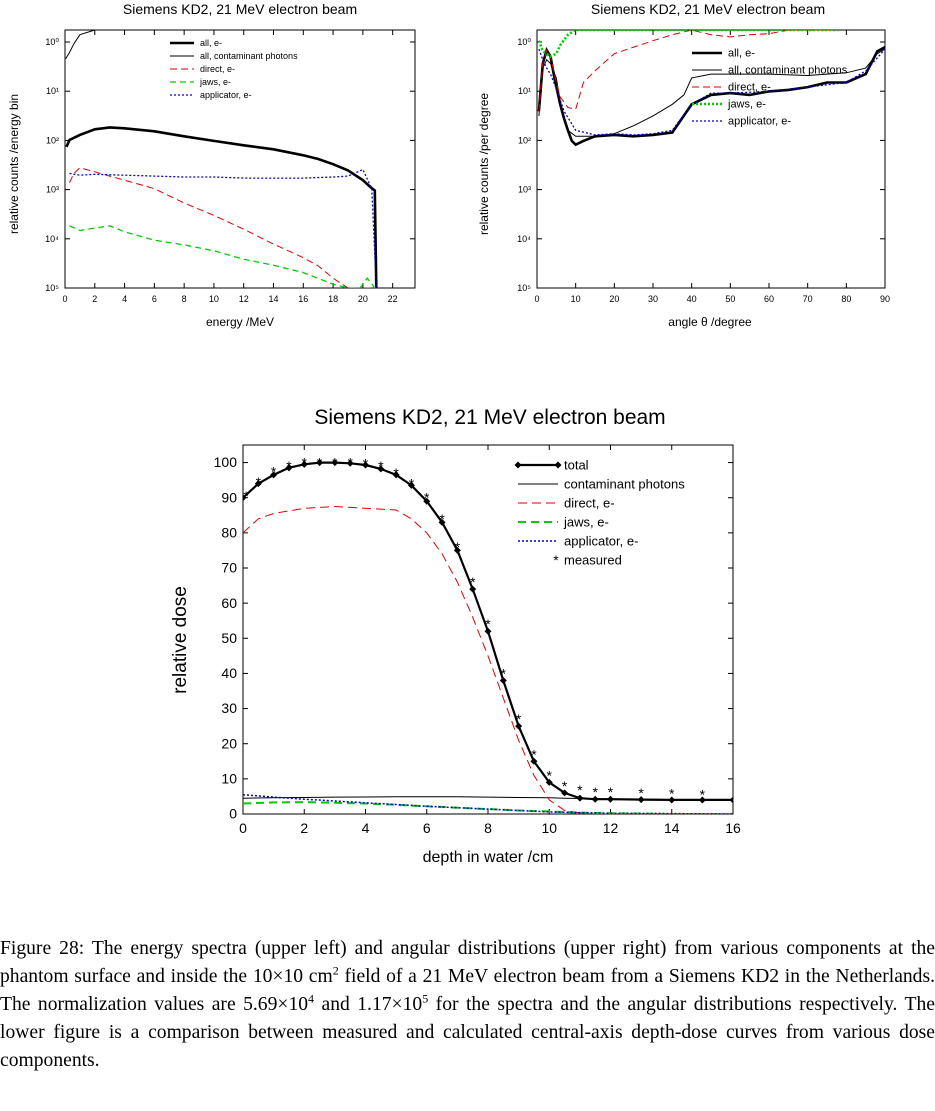 The height and width of the screenshot is (1111, 935). I want to click on x-tick-label: 2, so click(304, 828).